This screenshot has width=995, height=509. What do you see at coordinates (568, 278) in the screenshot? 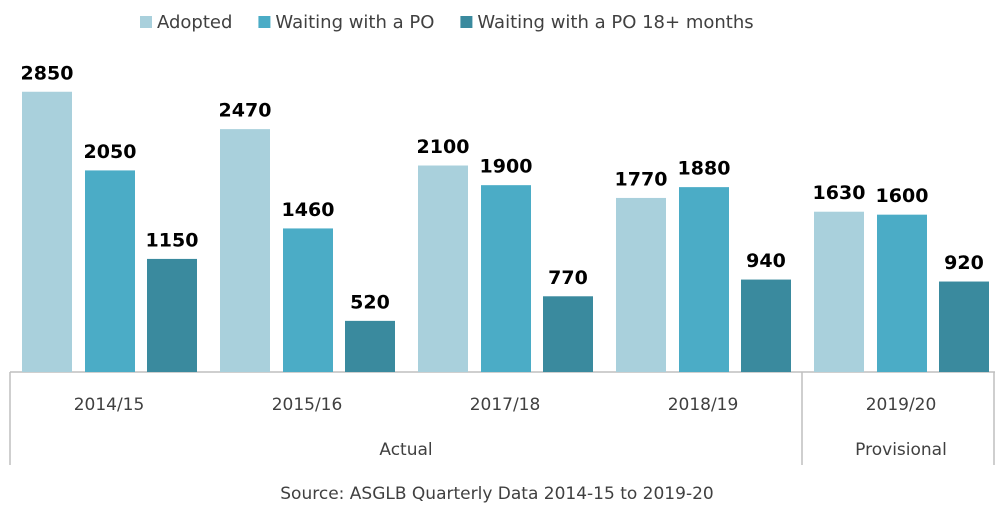
I see `value-label: 770` at bounding box center [568, 278].